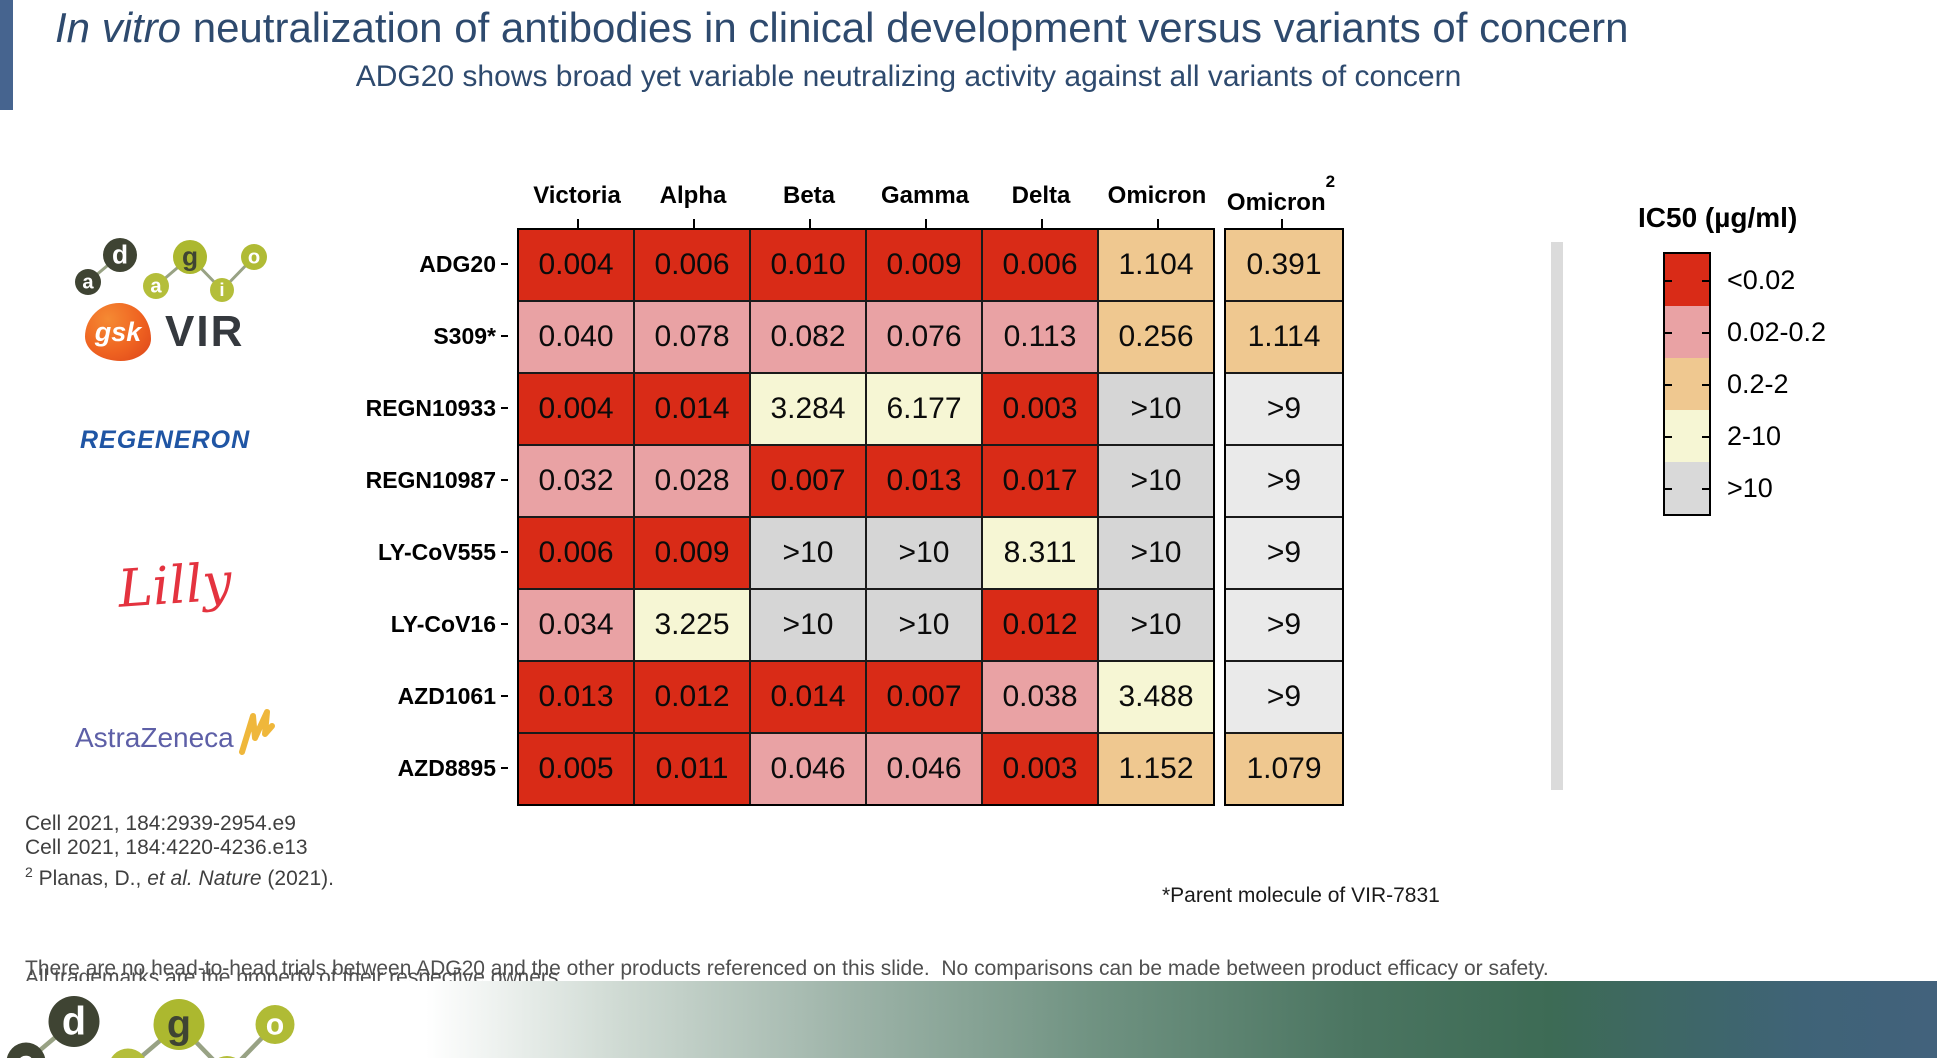  Describe the element at coordinates (808, 409) in the screenshot. I see `heatmap-cell: 3.284` at that location.